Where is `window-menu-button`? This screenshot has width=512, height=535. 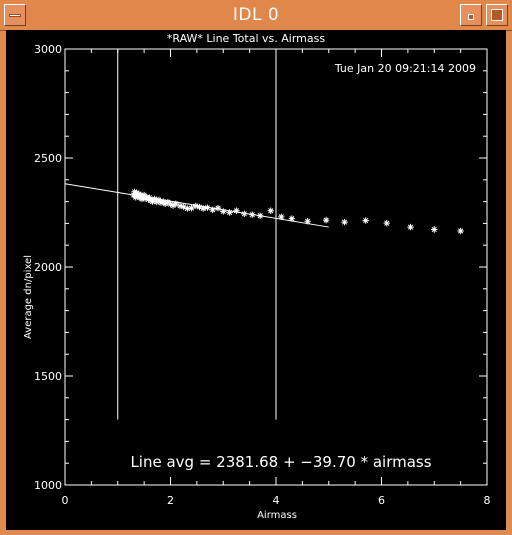 window-menu-button is located at coordinates (15, 15).